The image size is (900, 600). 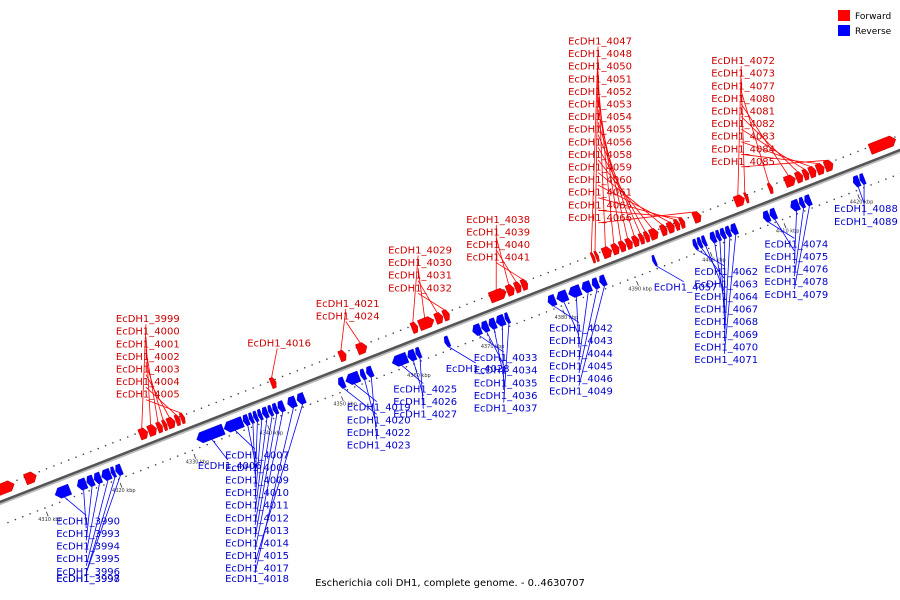 I want to click on gene-label: EcDH1_3998, so click(x=88, y=579).